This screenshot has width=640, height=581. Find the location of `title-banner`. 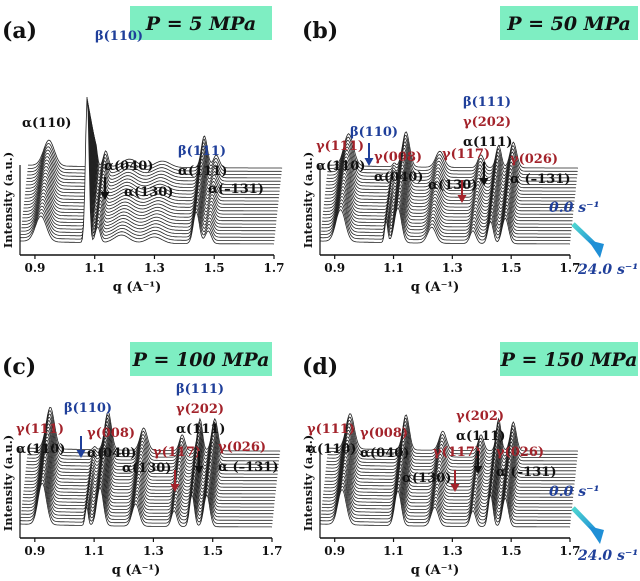

title-banner is located at coordinates (569, 359).